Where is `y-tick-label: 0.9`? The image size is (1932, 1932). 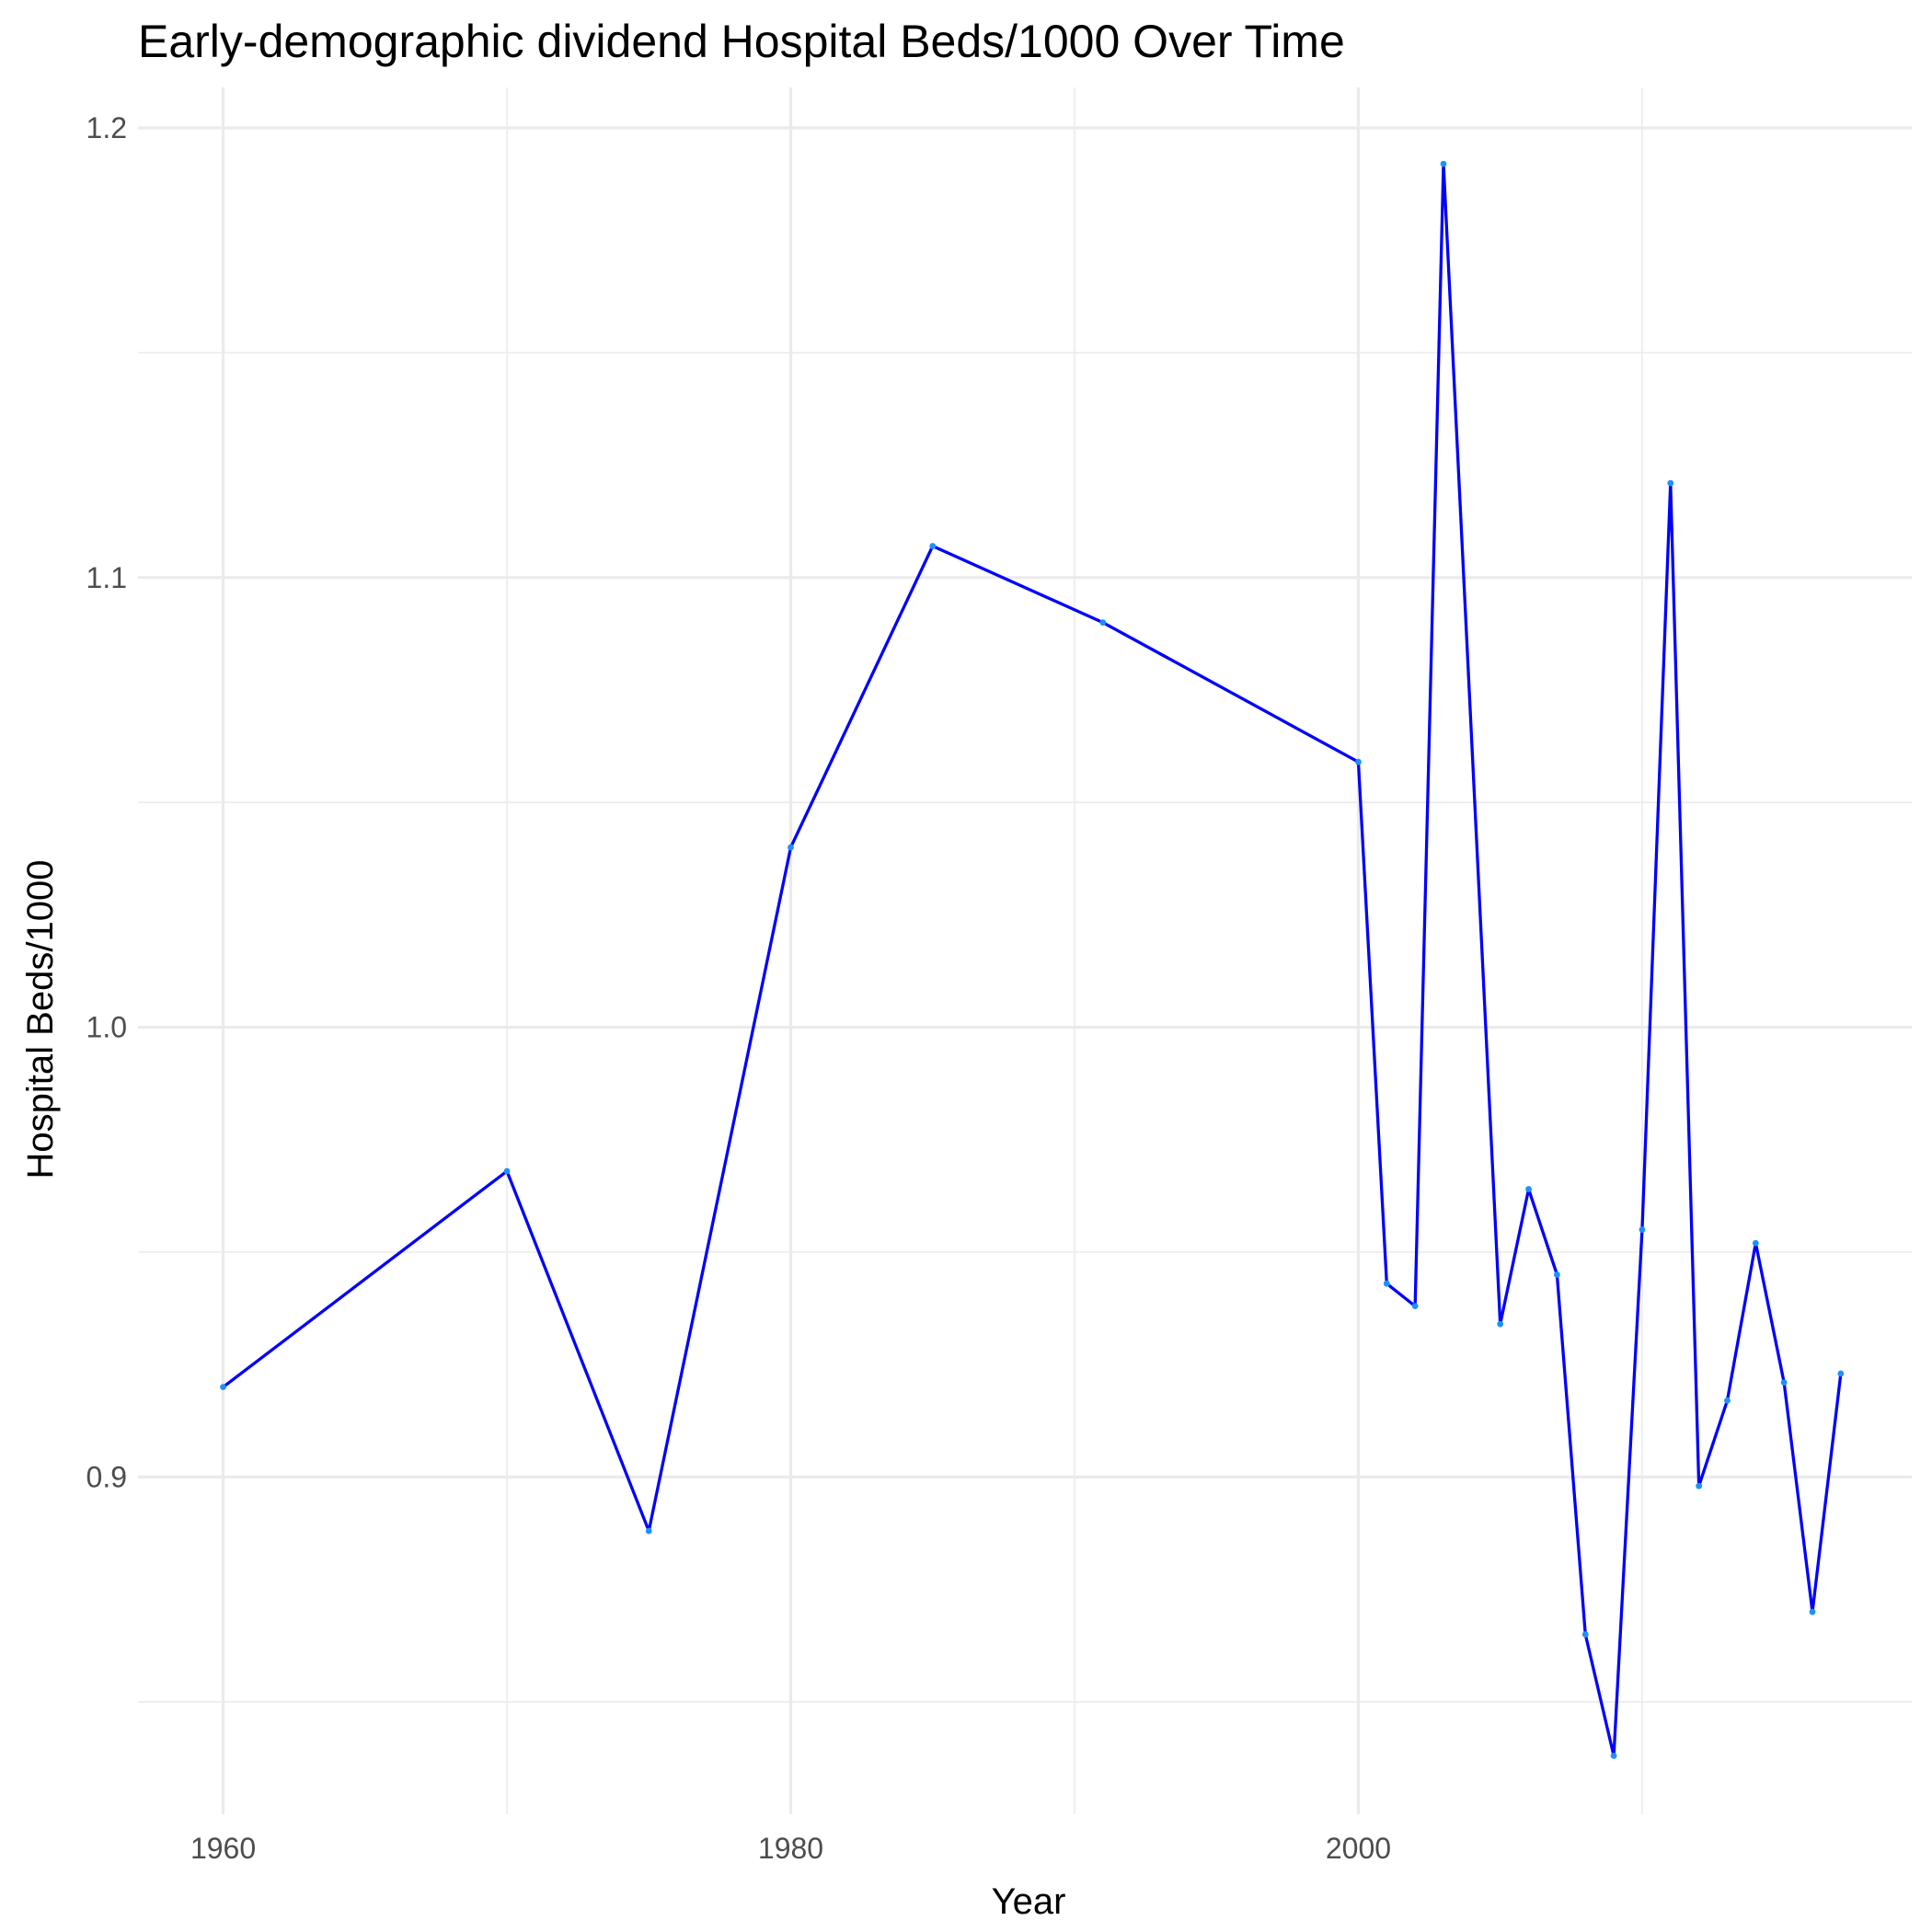
y-tick-label: 0.9 is located at coordinates (106, 1476).